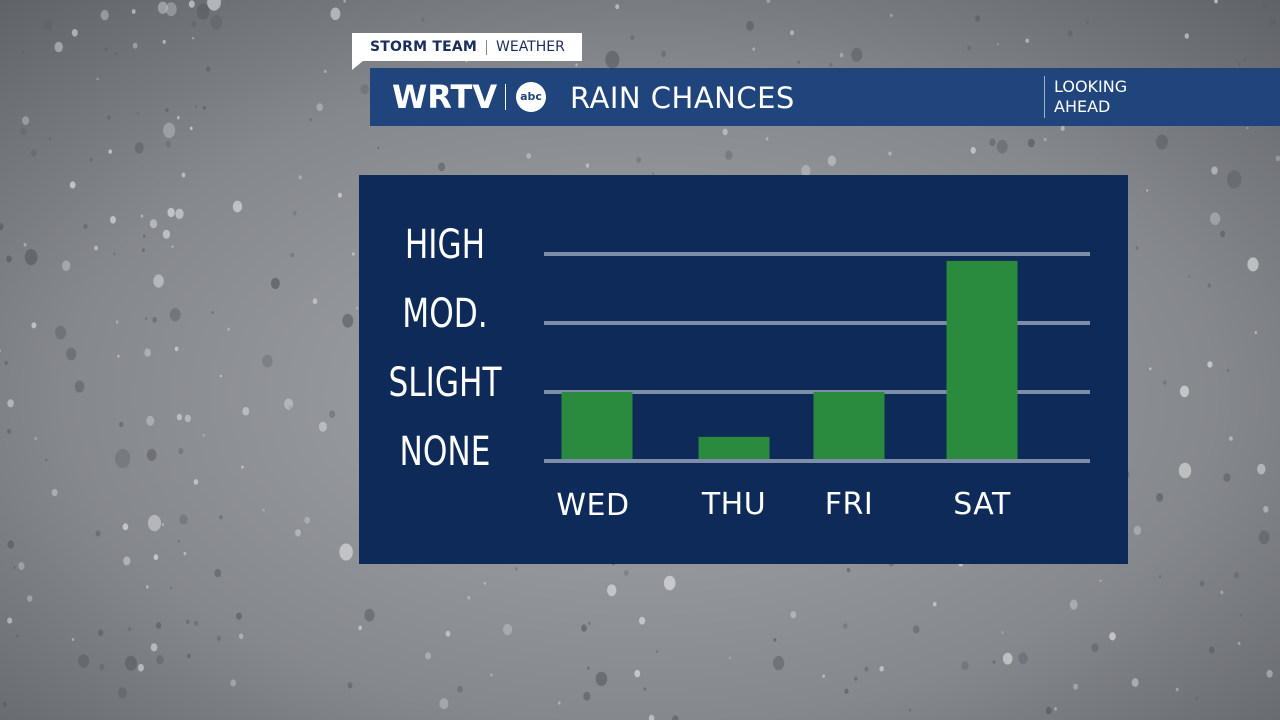 The image size is (1280, 720). Describe the element at coordinates (445, 314) in the screenshot. I see `y-tick-label: MOD.` at that location.